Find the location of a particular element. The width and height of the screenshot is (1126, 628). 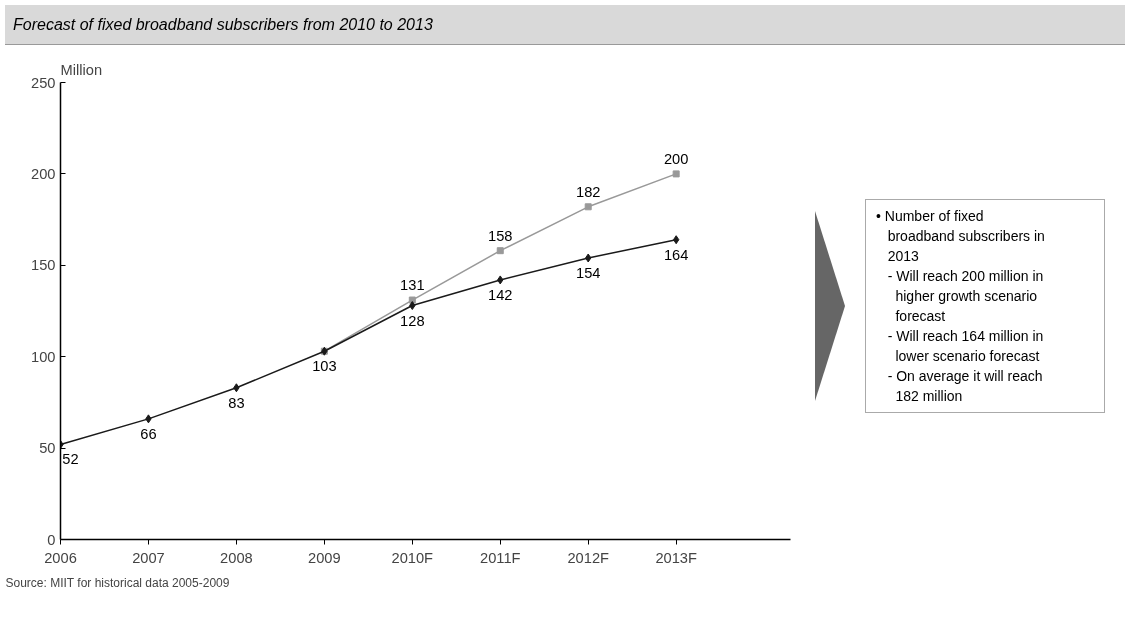

chart-title: Forecast of fixed broadband subscribers from 2010 to 2013 is located at coordinates (565, 25).